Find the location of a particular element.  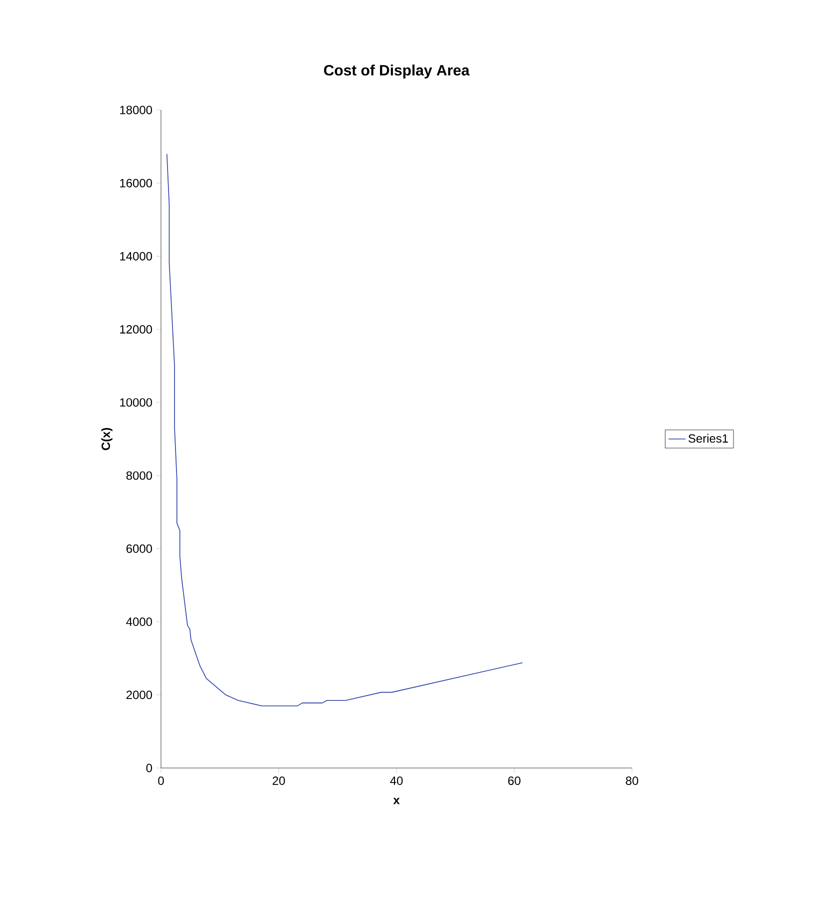

x-tick-label: 20 is located at coordinates (278, 780).